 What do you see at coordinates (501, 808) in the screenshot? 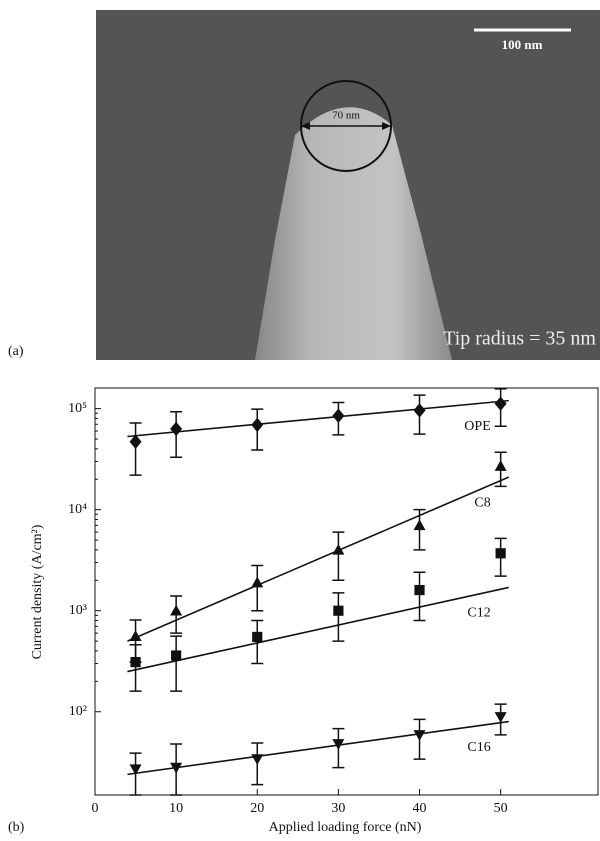
I see `x-tick-label: 50` at bounding box center [501, 808].